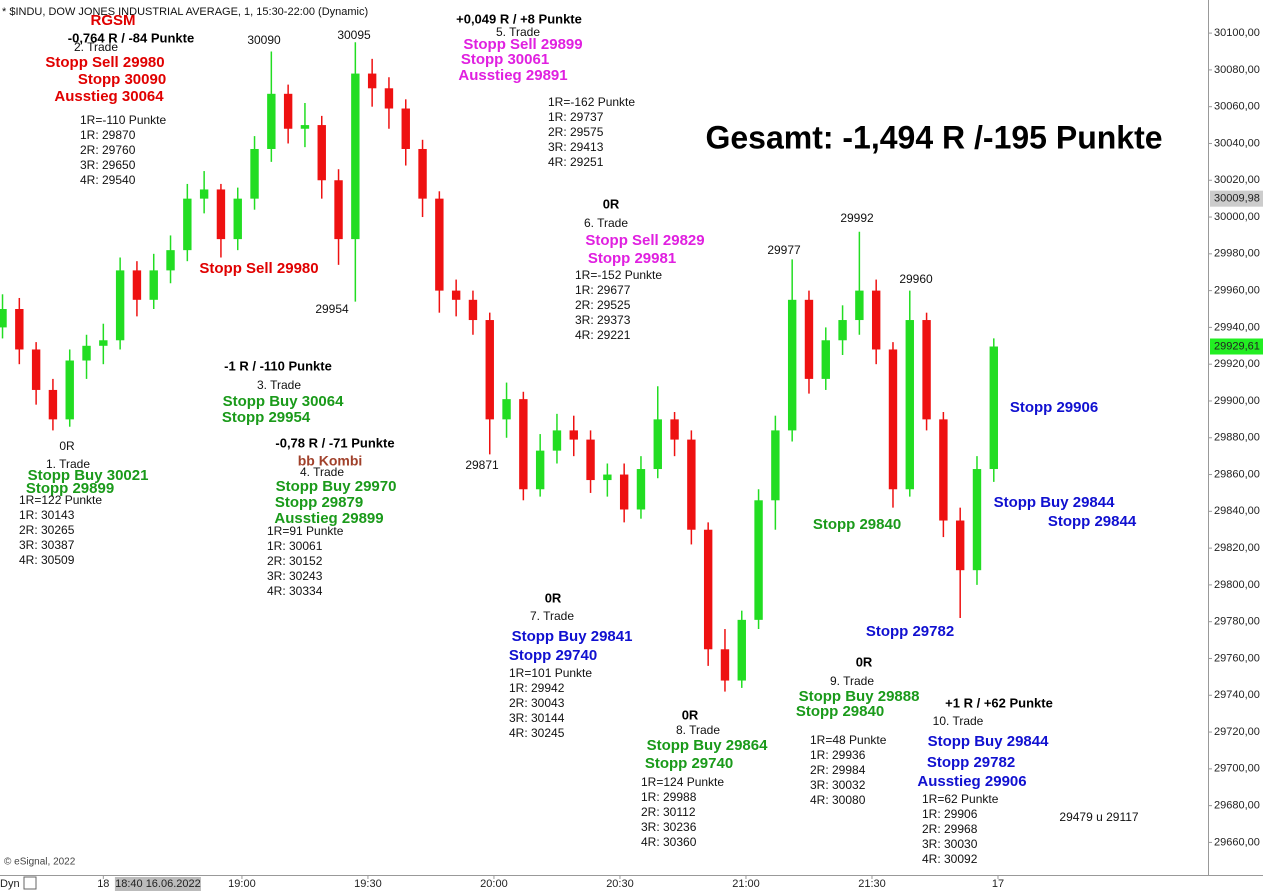 The image size is (1263, 892). What do you see at coordinates (1237, 842) in the screenshot?
I see `y-tick-label: 29660,00` at bounding box center [1237, 842].